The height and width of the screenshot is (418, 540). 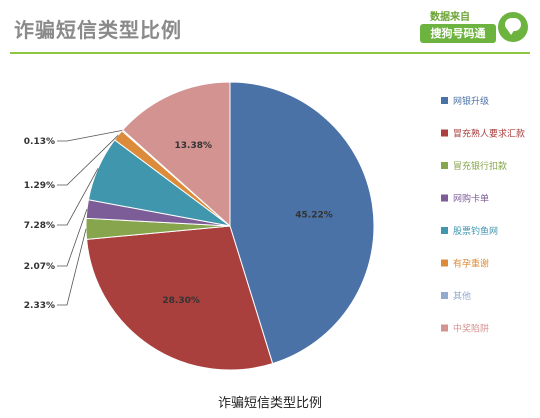 I want to click on data-label: 7.28%, so click(x=39, y=226).